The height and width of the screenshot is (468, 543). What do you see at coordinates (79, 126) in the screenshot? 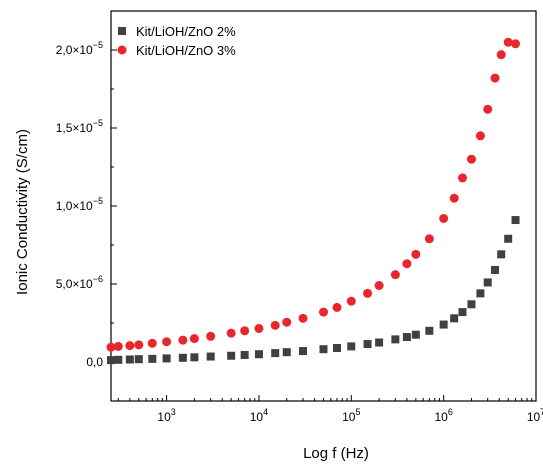
I see `y-tick-label-3: 1,5×10⁻⁵` at bounding box center [79, 126].